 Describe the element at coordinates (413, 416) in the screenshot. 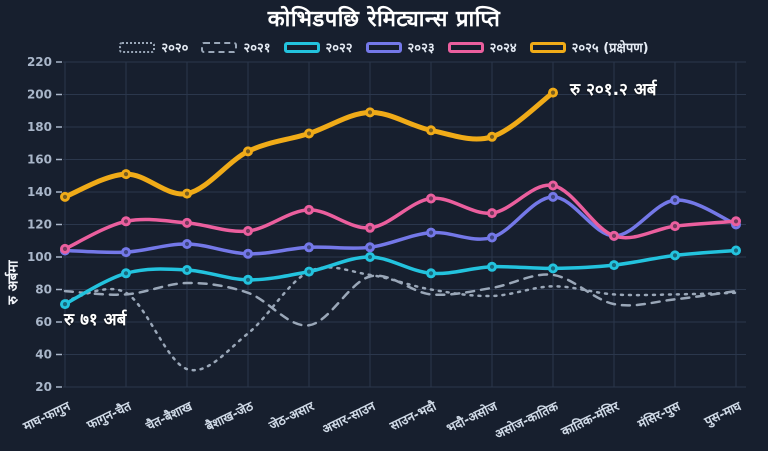

I see `svg-text: साउन-भदौ` at that location.